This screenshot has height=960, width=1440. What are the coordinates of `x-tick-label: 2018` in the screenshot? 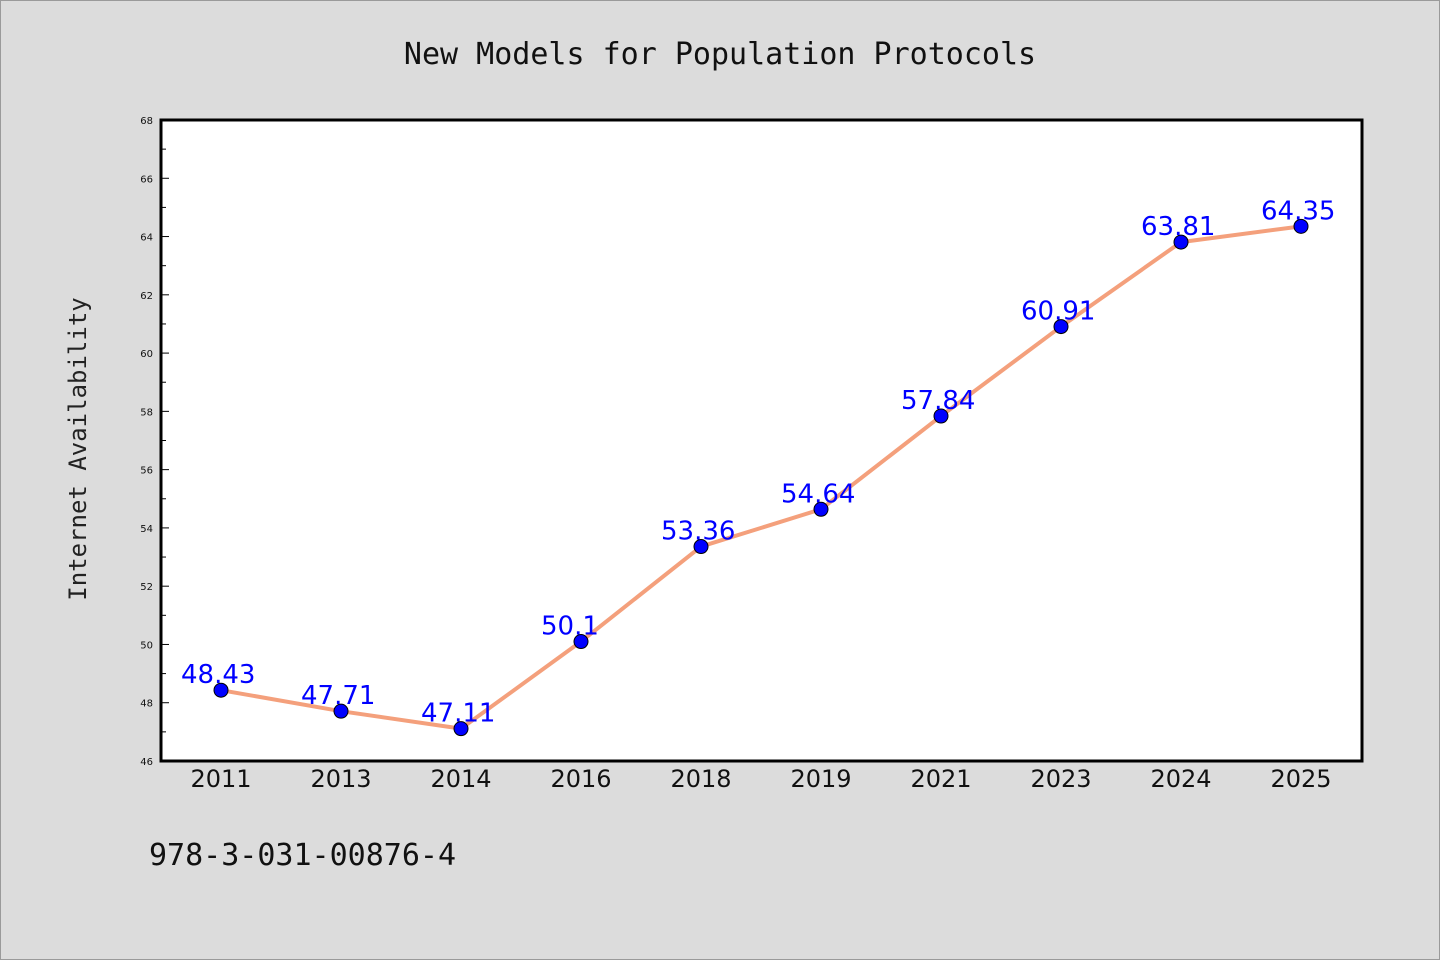 It's located at (700, 779).